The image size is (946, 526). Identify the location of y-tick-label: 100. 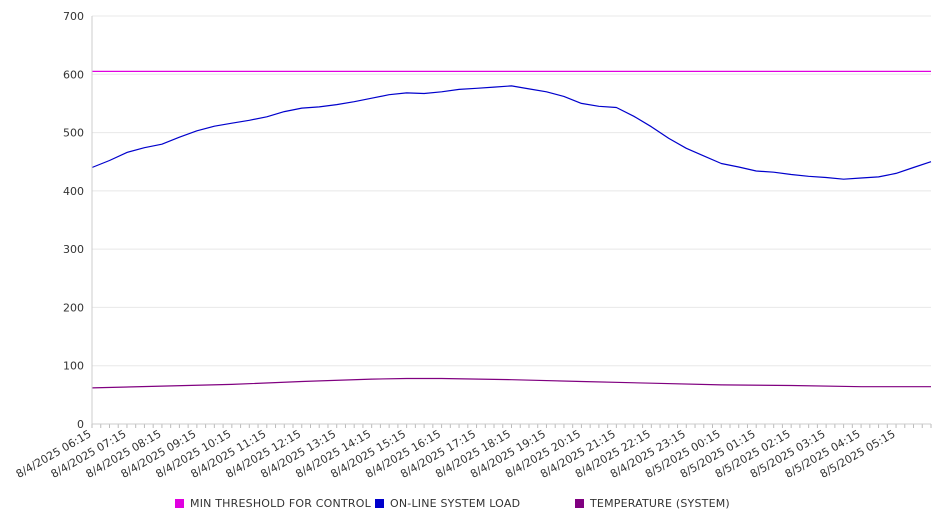
(73, 366).